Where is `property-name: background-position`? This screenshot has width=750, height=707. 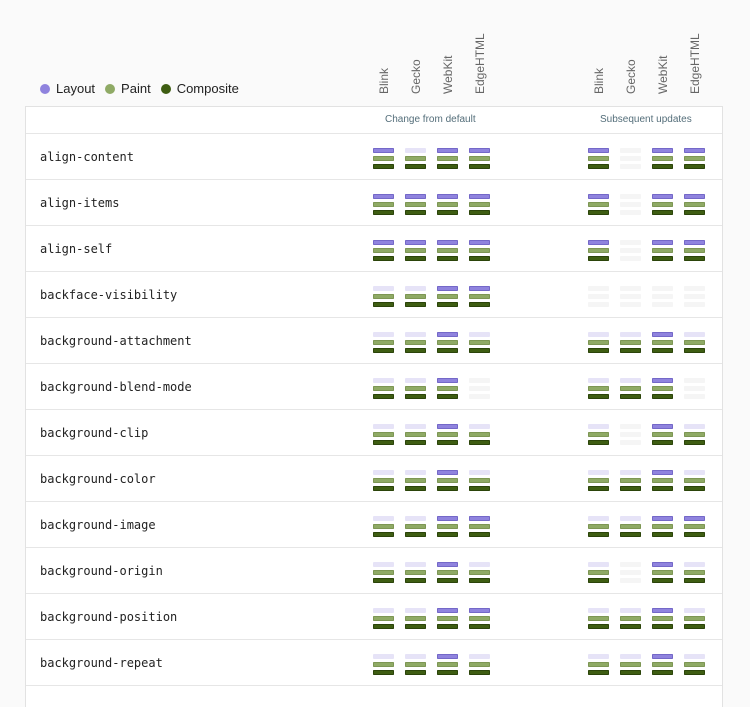
property-name: background-position is located at coordinates (109, 617).